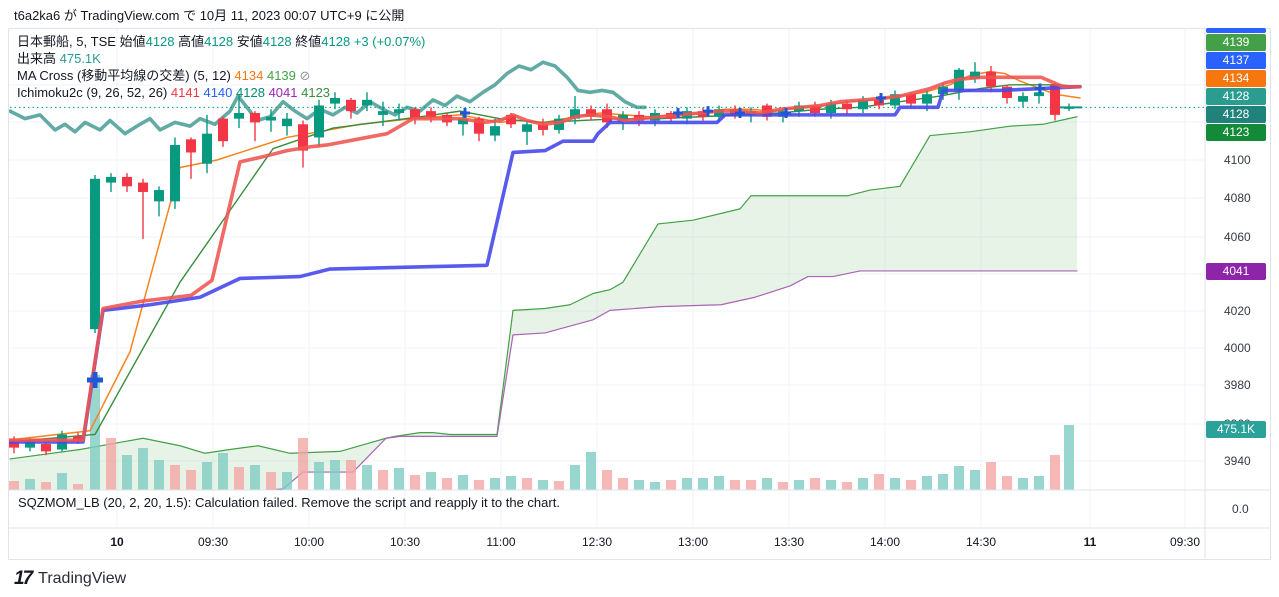 The width and height of the screenshot is (1279, 597). Describe the element at coordinates (305, 75) in the screenshot. I see `legend-value: ⊘` at that location.